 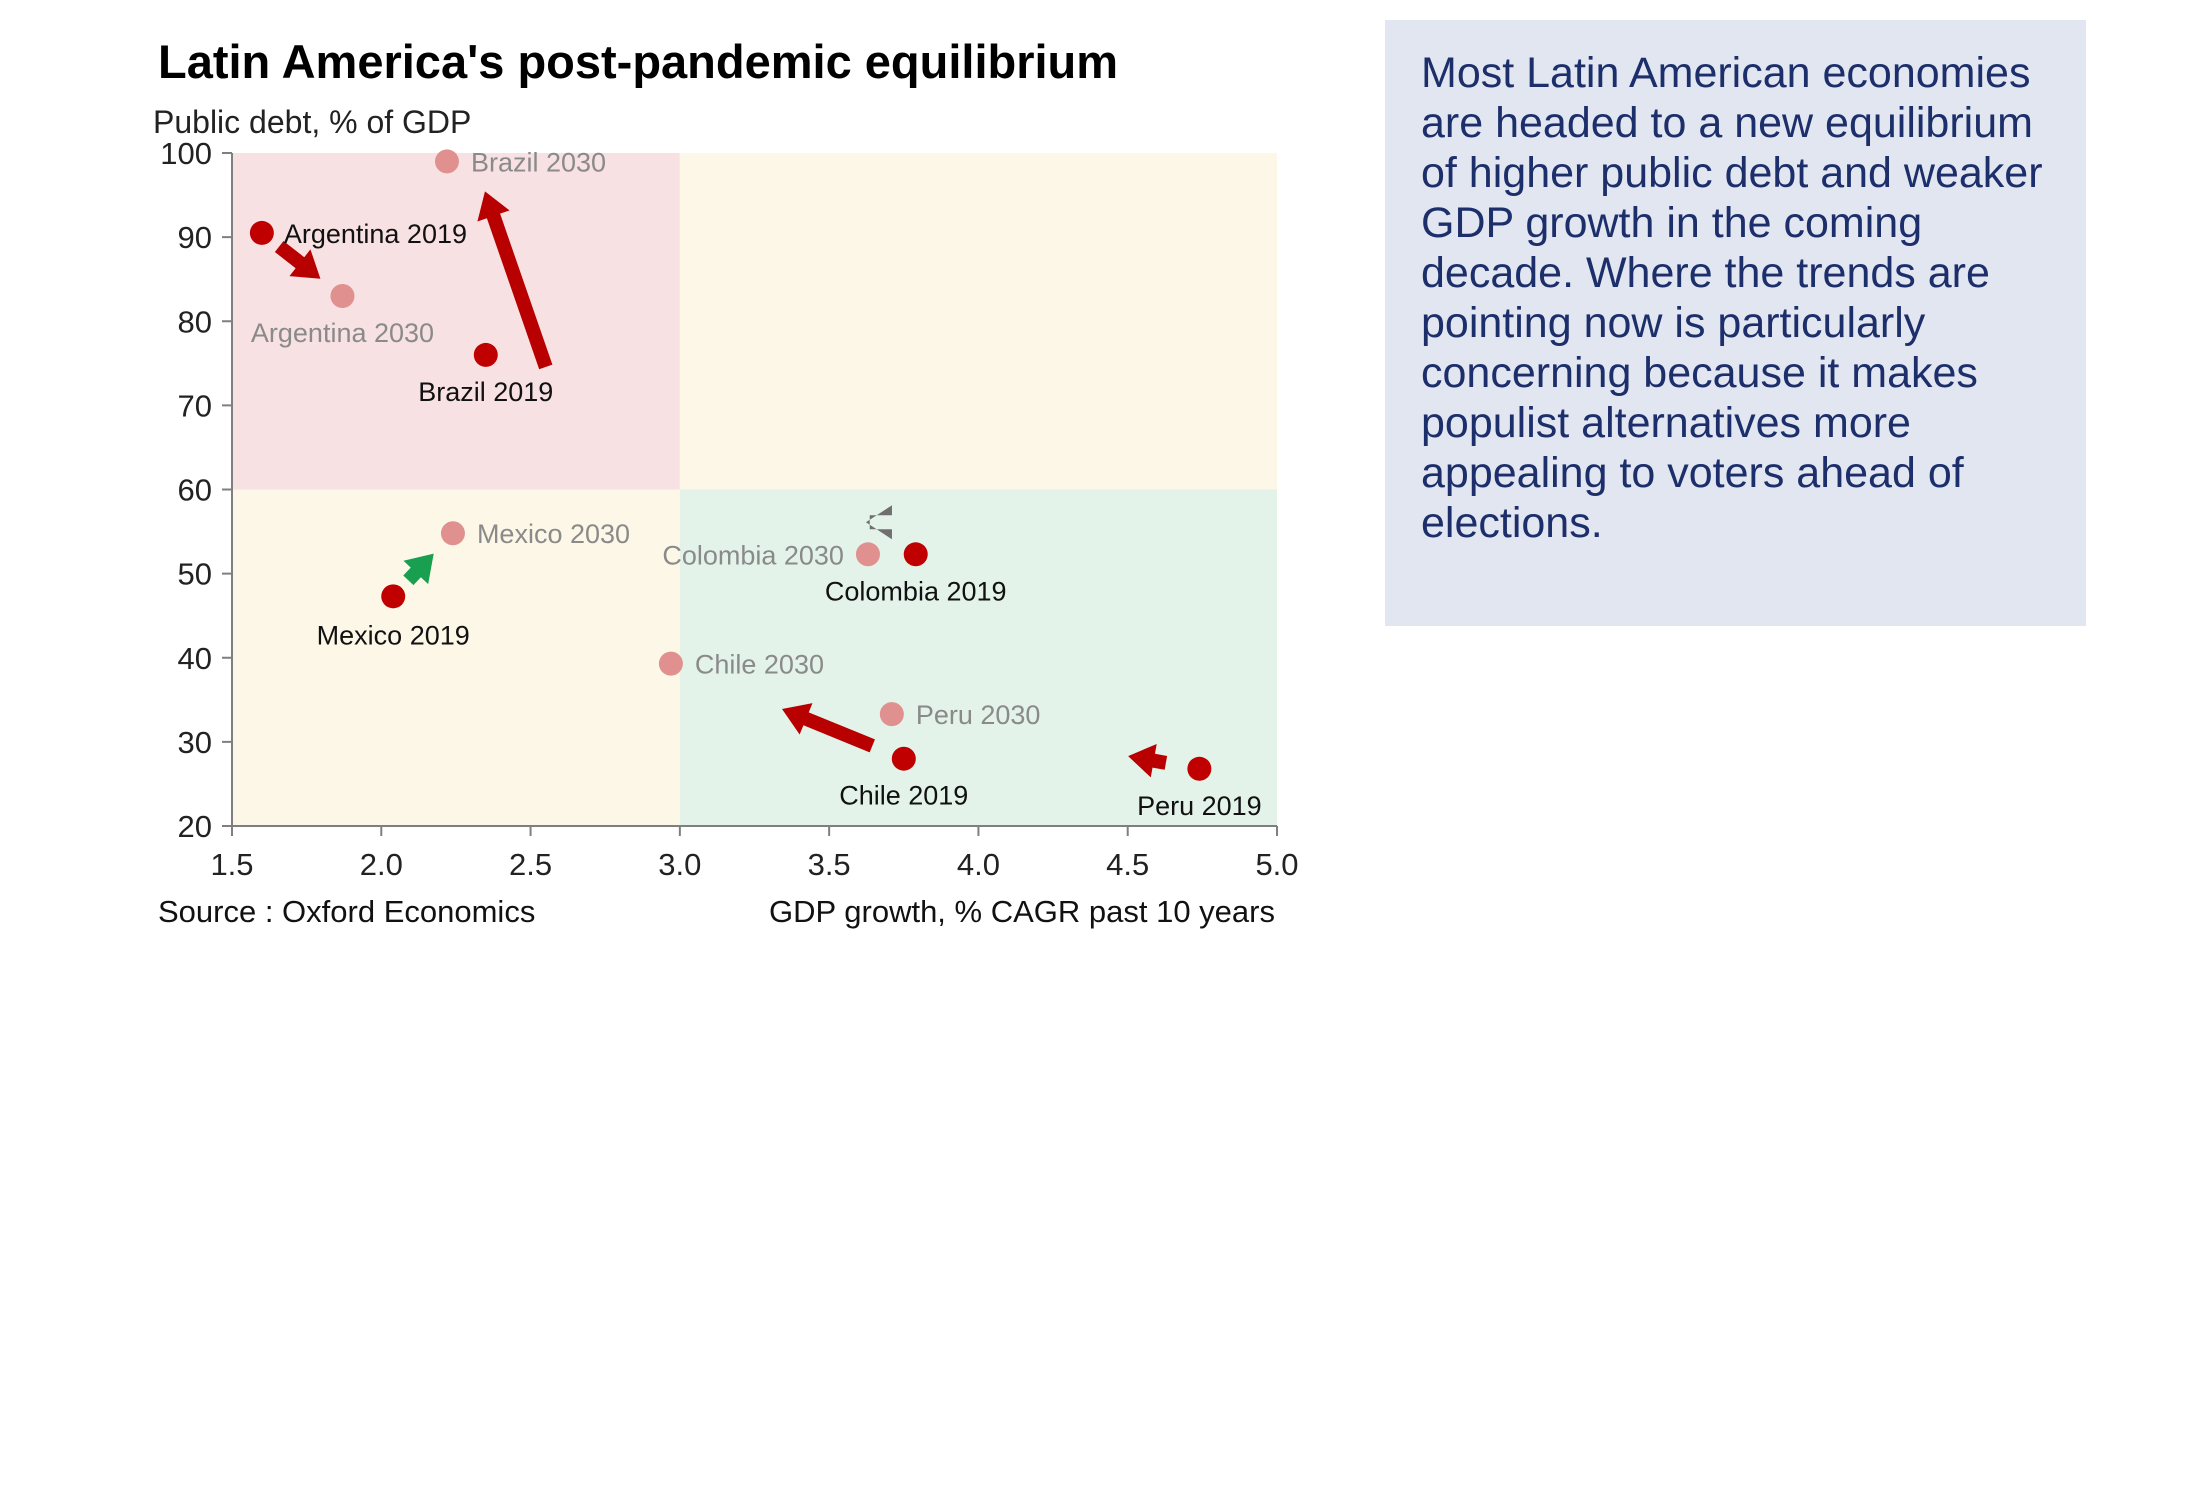 I want to click on chile-2030-point, so click(x=670, y=663).